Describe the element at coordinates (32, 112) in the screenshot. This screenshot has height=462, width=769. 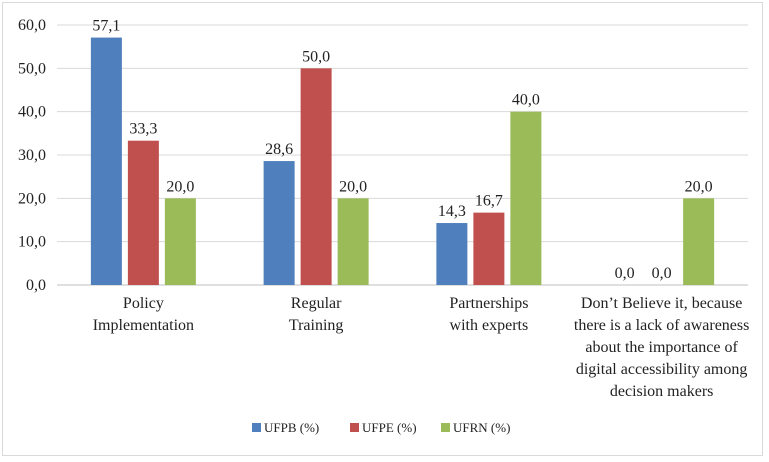
I see `y-tick-label: 40,0` at that location.